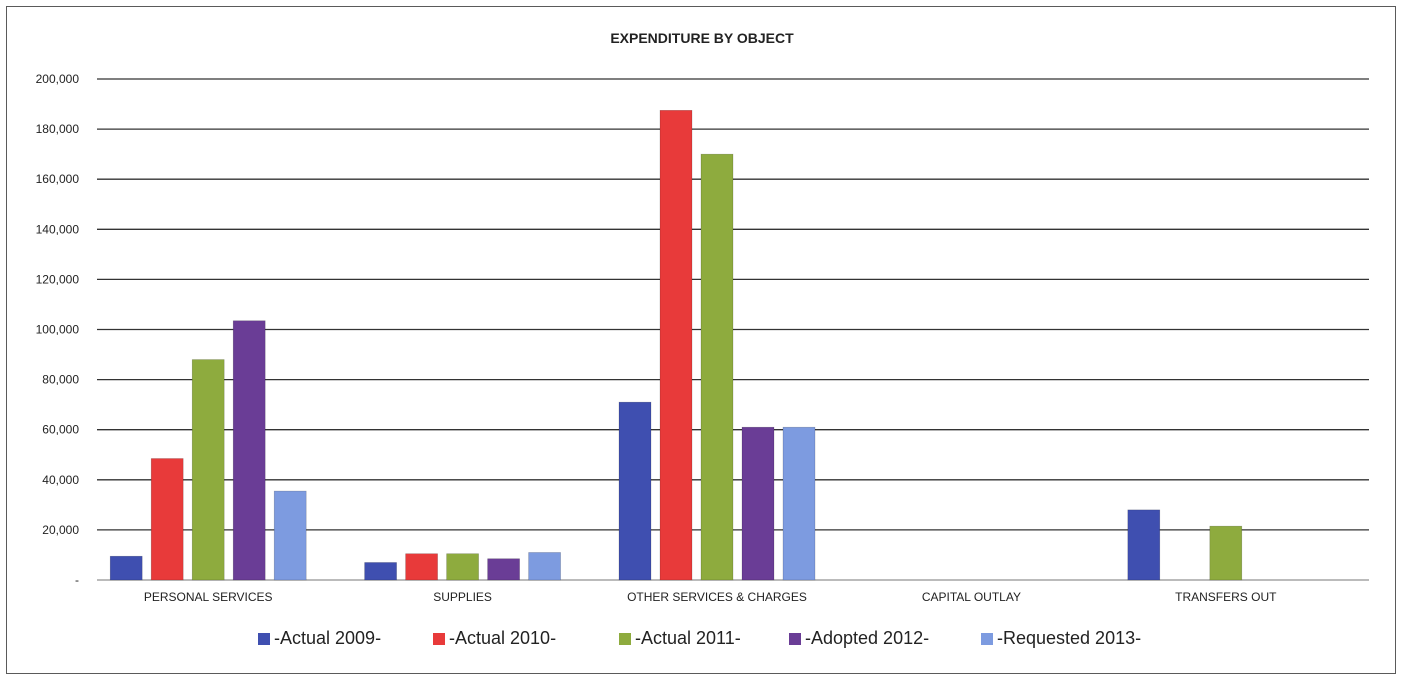  I want to click on y-tick-label: 140,000, so click(58, 229).